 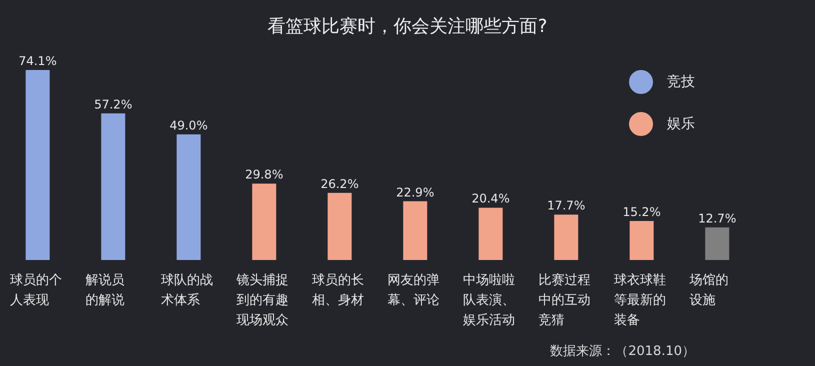 I want to click on x-tick-label: 球员的长相、身材, so click(x=338, y=290).